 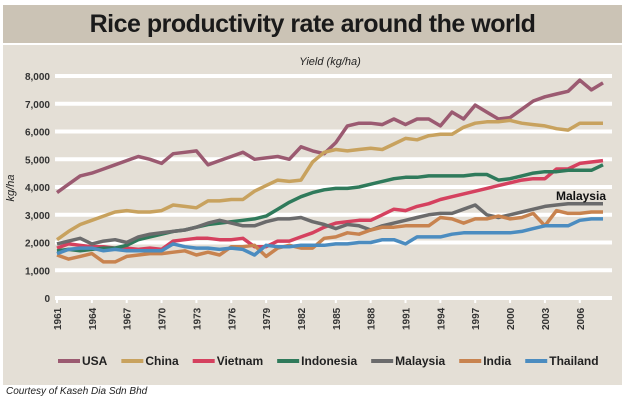 I want to click on x-tick-label: 2006, so click(x=581, y=318).